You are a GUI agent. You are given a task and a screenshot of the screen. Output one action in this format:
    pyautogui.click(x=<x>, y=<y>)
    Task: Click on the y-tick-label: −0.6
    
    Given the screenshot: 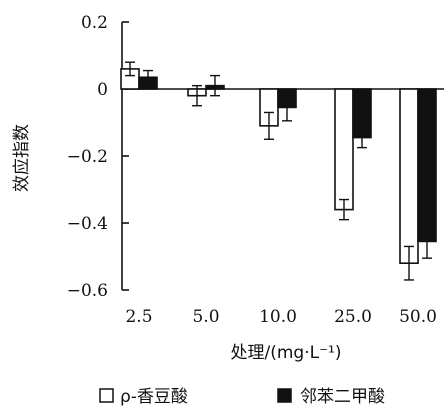 What is the action you would take?
    pyautogui.click(x=87, y=291)
    